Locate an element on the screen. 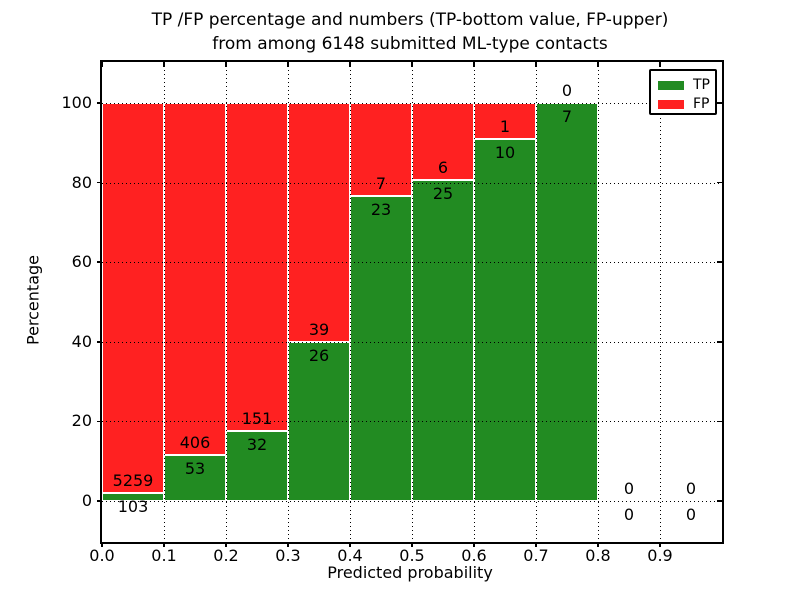 This screenshot has width=800, height=600. fp-count-label: 406 is located at coordinates (195, 443).